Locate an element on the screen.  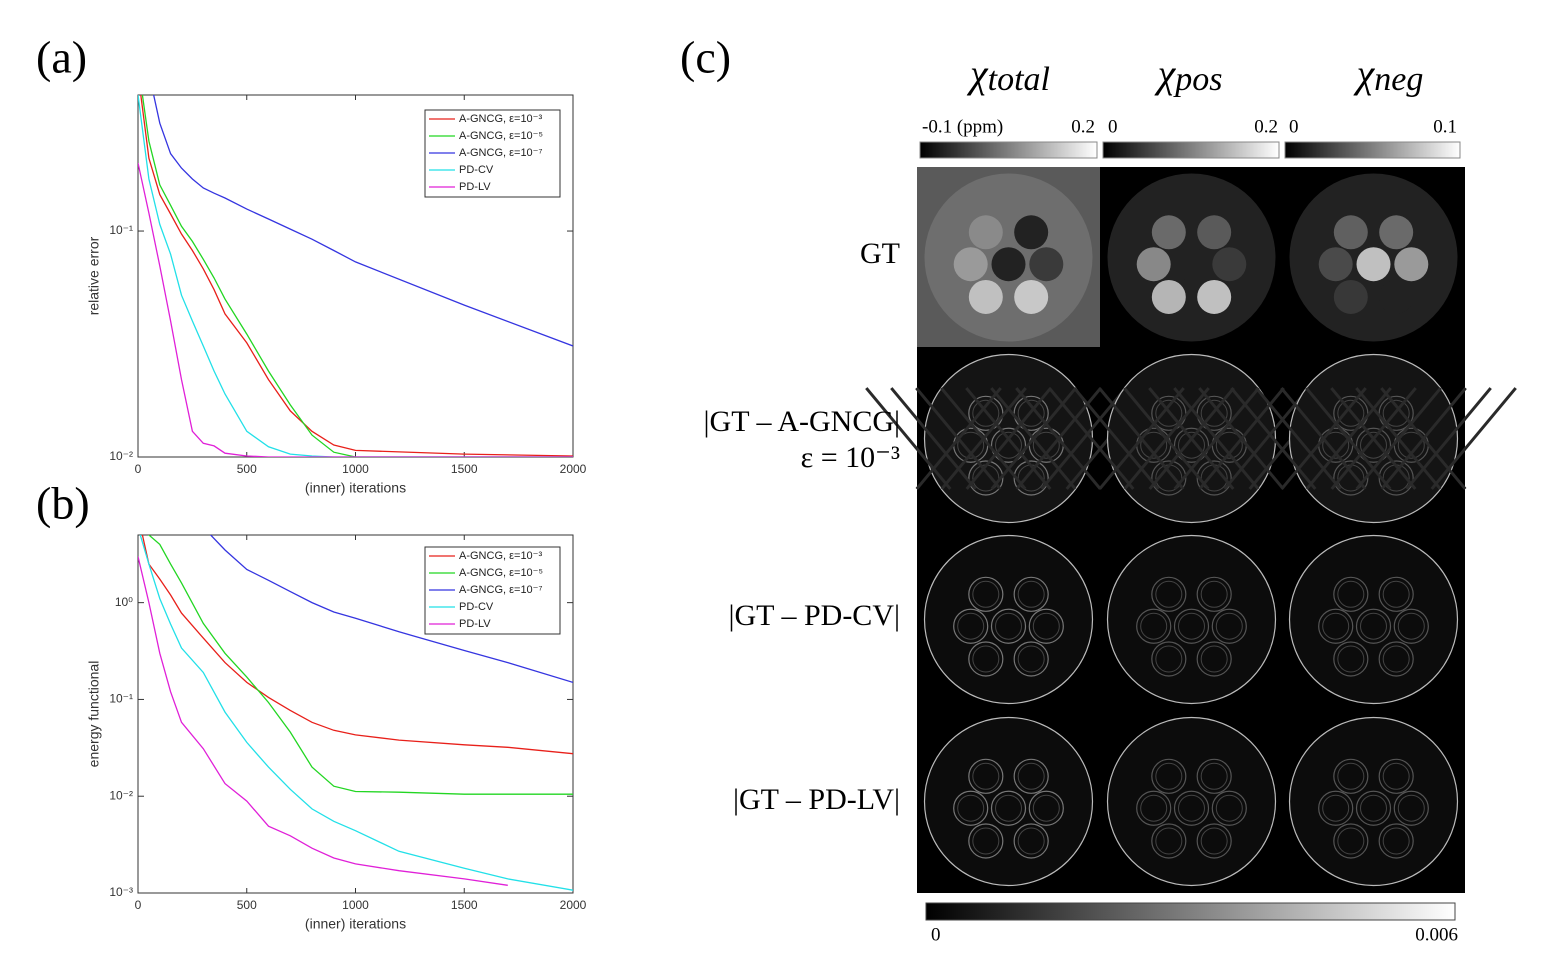
lines is located at coordinates (355, 713).